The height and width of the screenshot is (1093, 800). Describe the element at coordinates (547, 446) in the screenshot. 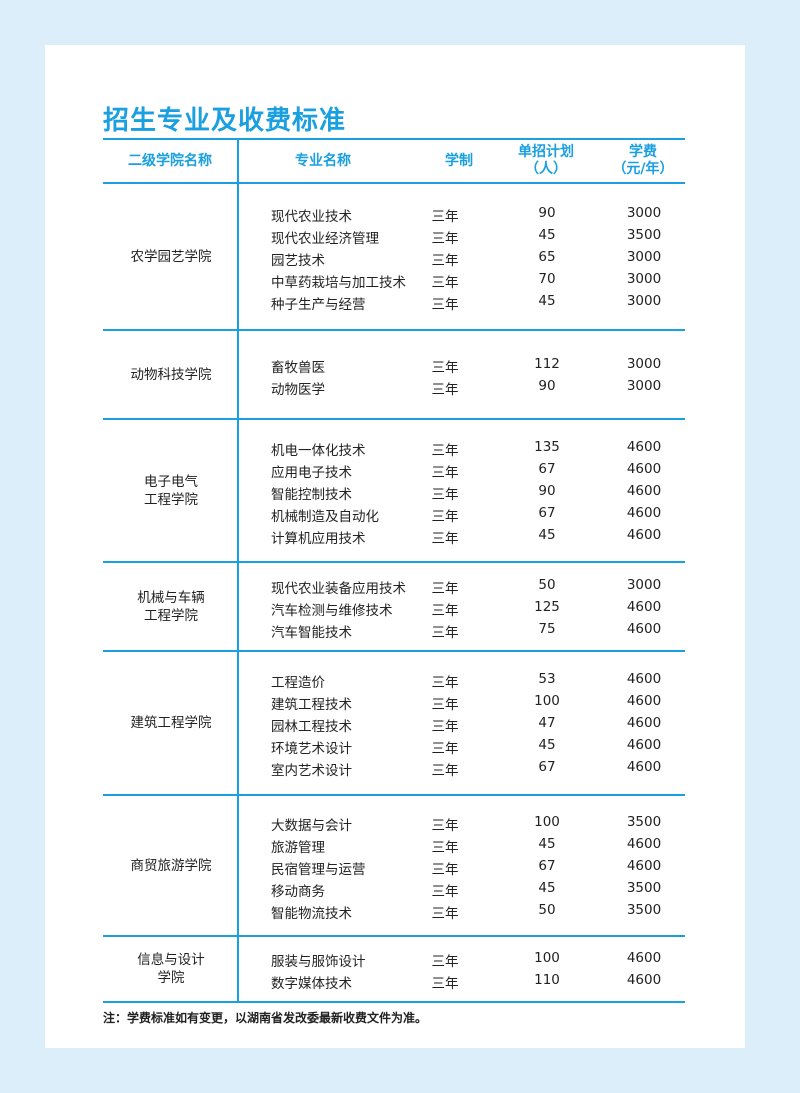

I see `enrollment-plan: 135` at that location.